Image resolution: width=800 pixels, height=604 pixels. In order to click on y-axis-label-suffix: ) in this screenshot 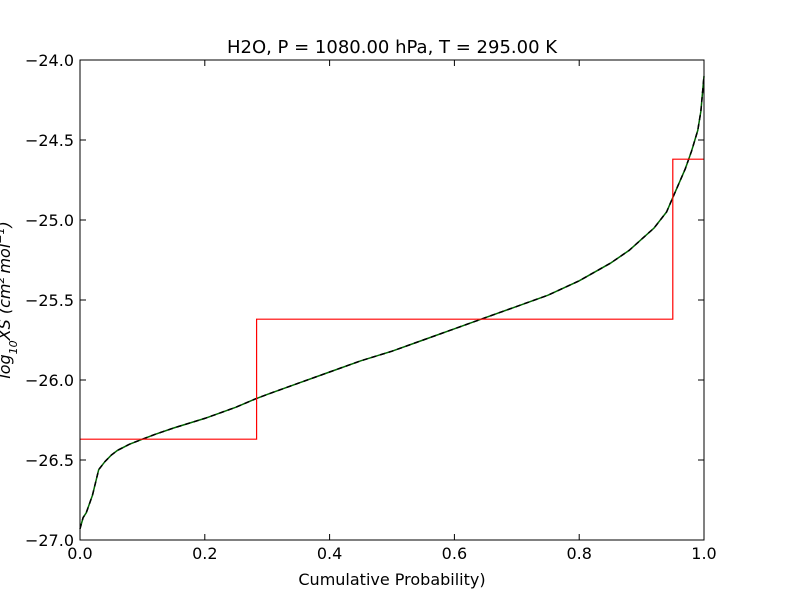, I will do `click(7, 224)`.